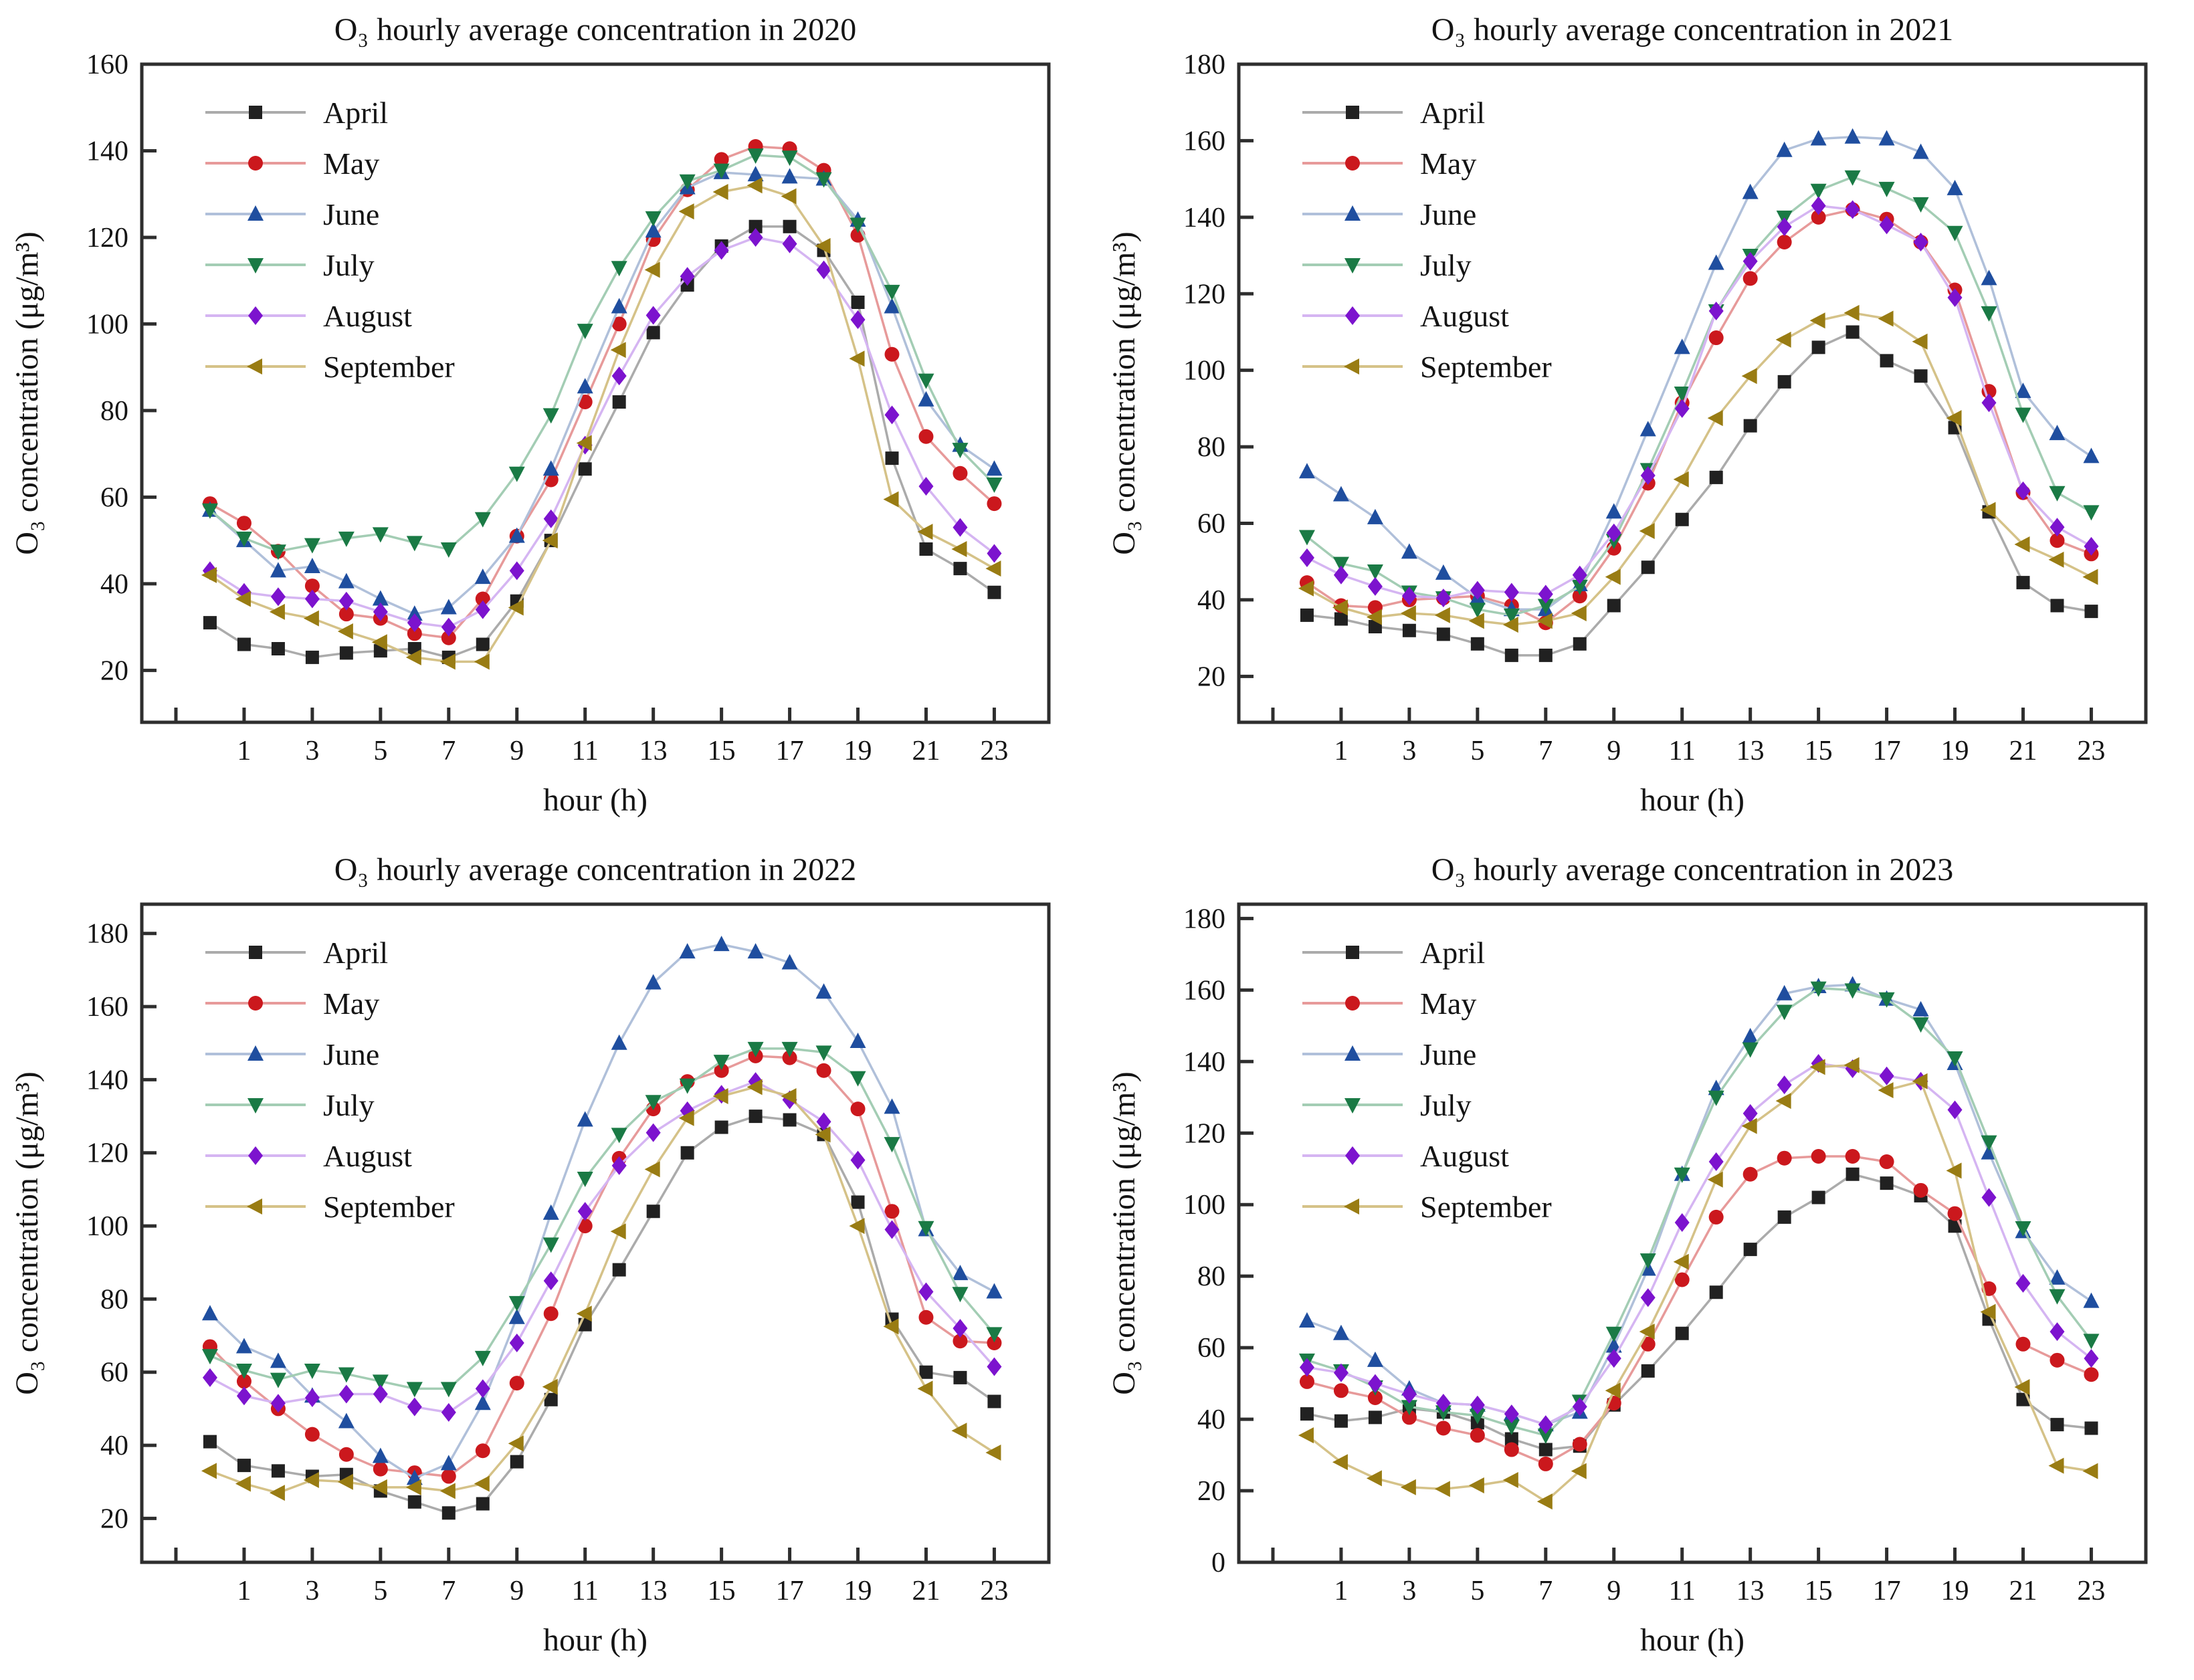 This screenshot has width=2194, height=1680. Describe the element at coordinates (1341, 1591) in the screenshot. I see `x-tick-label: 1` at that location.